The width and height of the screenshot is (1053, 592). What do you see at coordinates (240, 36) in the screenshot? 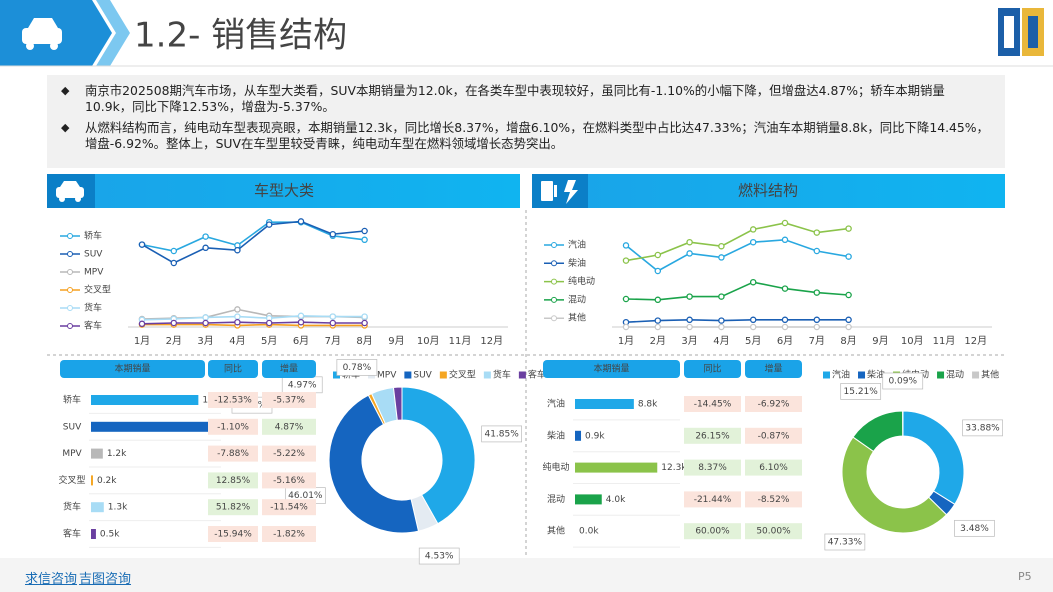
I see `page-title: 1.2- 销售结构` at bounding box center [240, 36].